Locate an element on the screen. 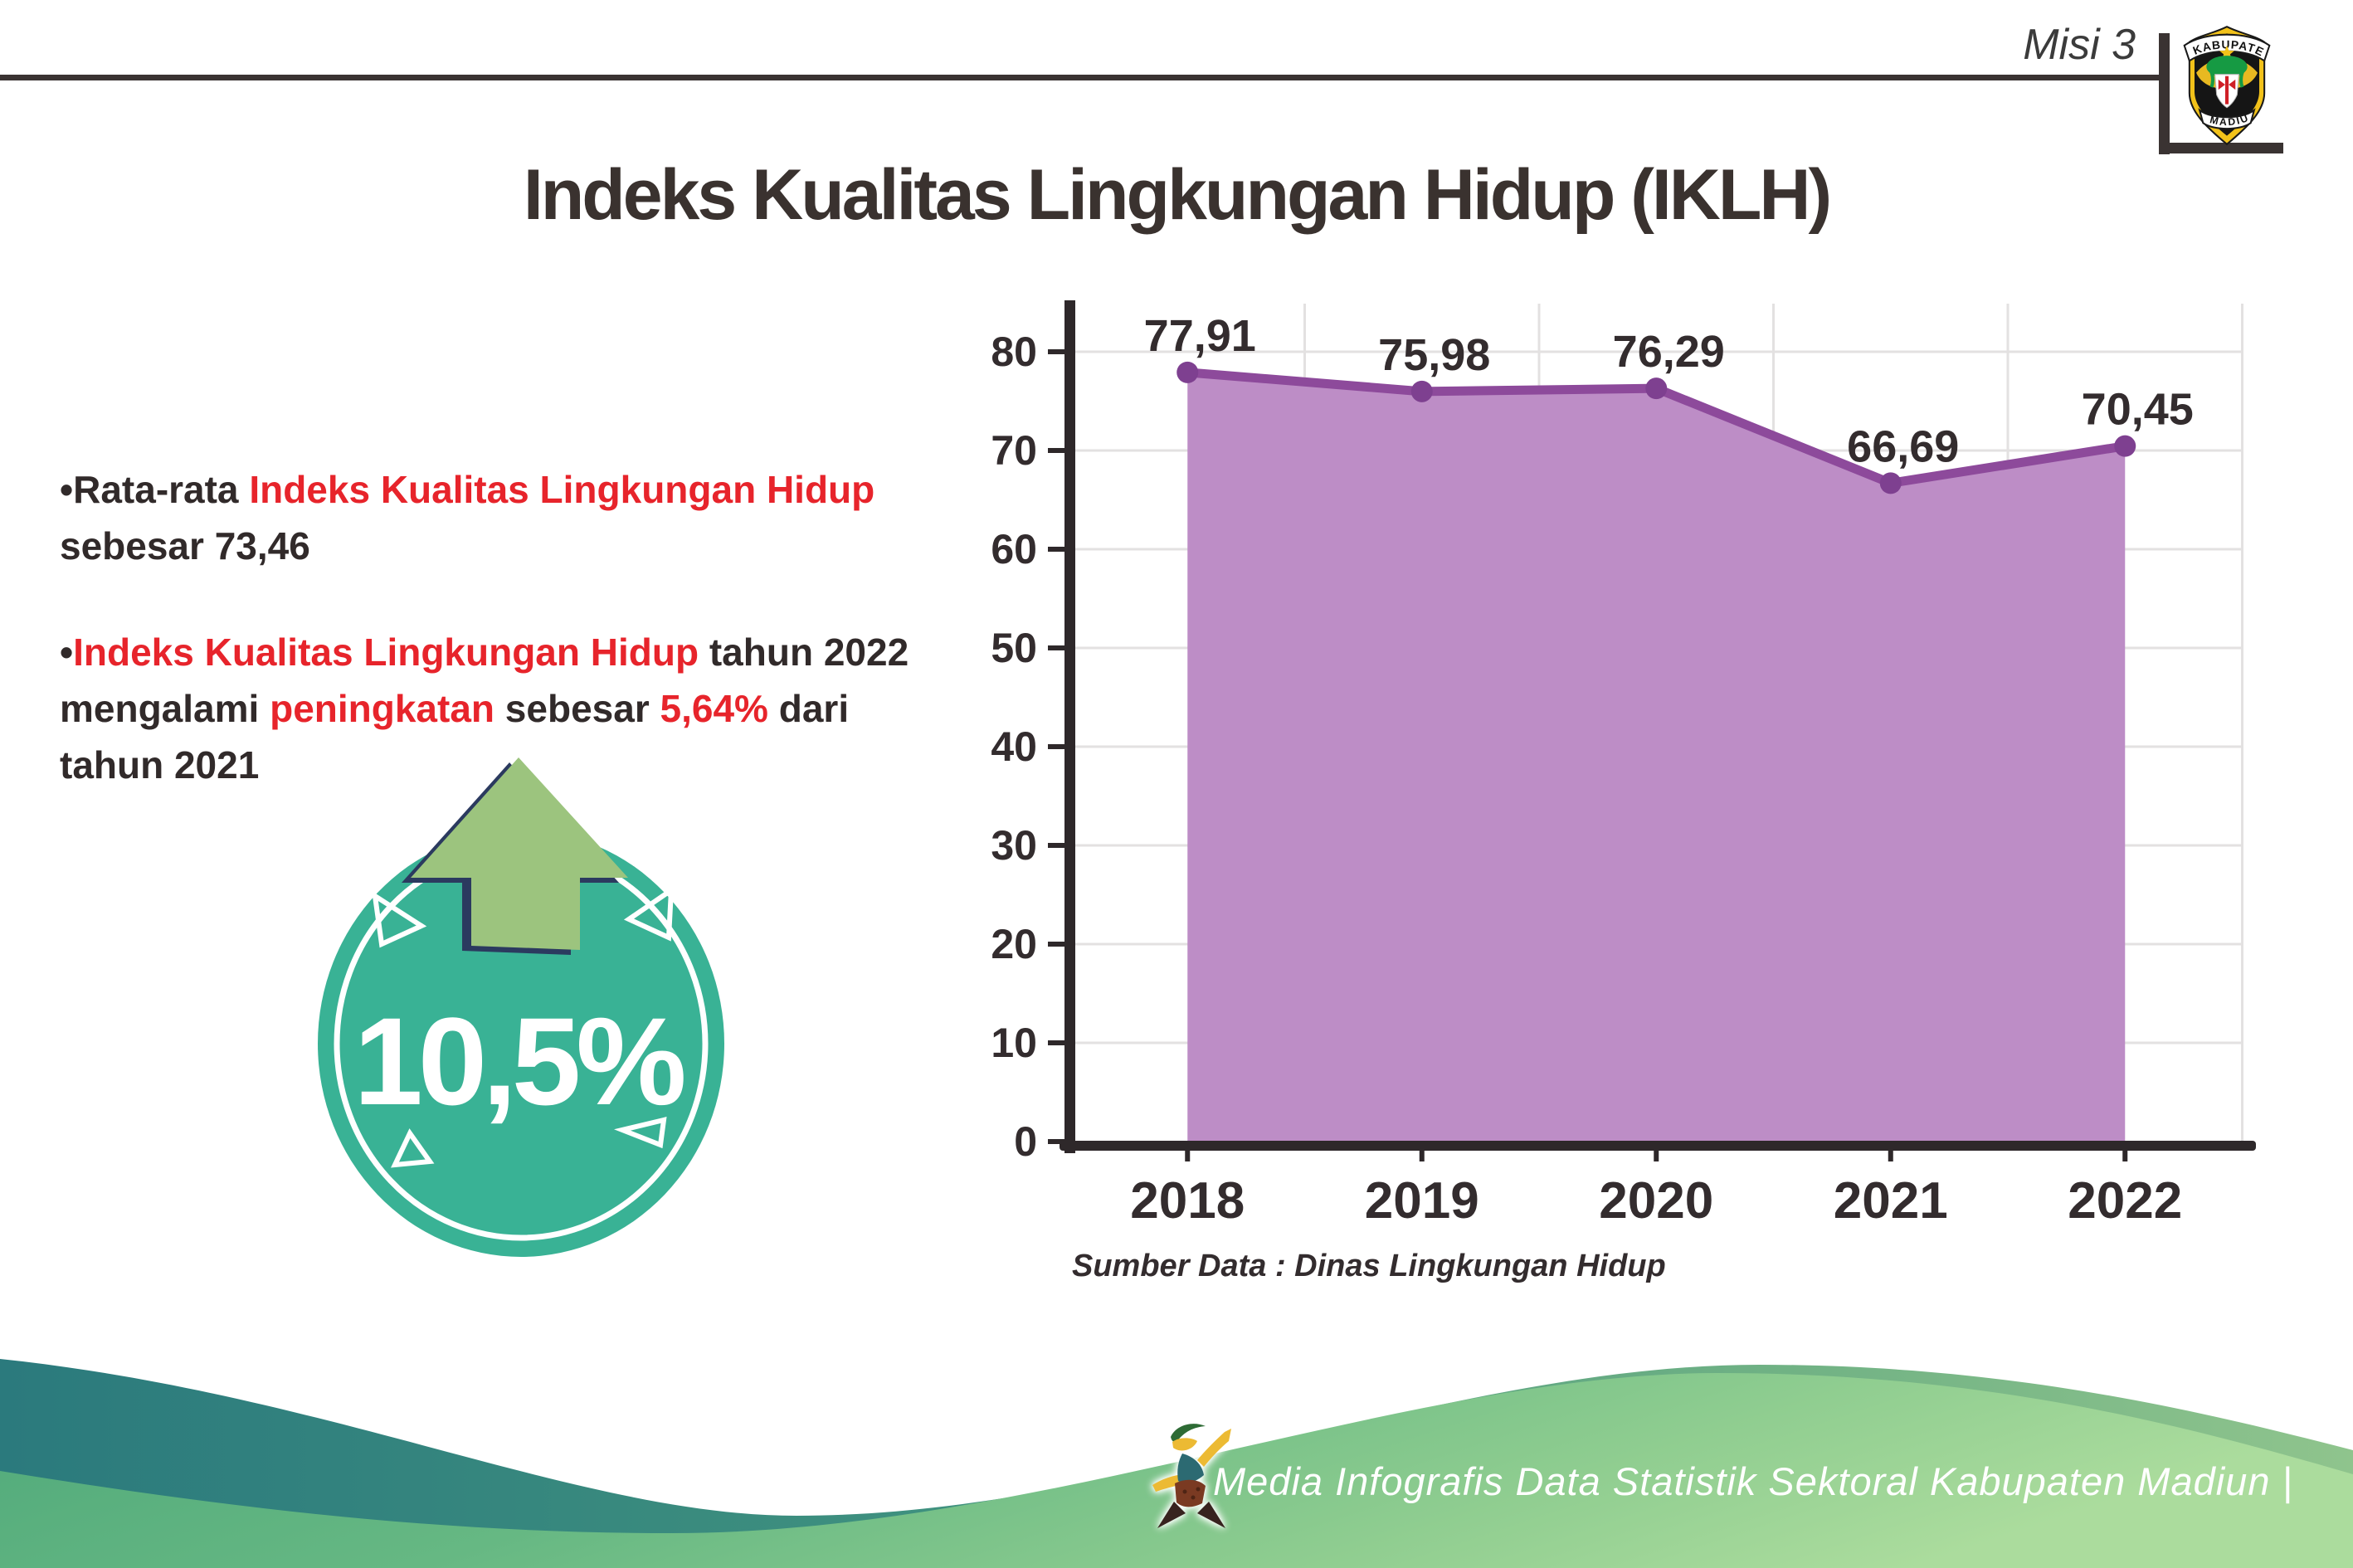  y-tick-label: 20 is located at coordinates (1014, 944).